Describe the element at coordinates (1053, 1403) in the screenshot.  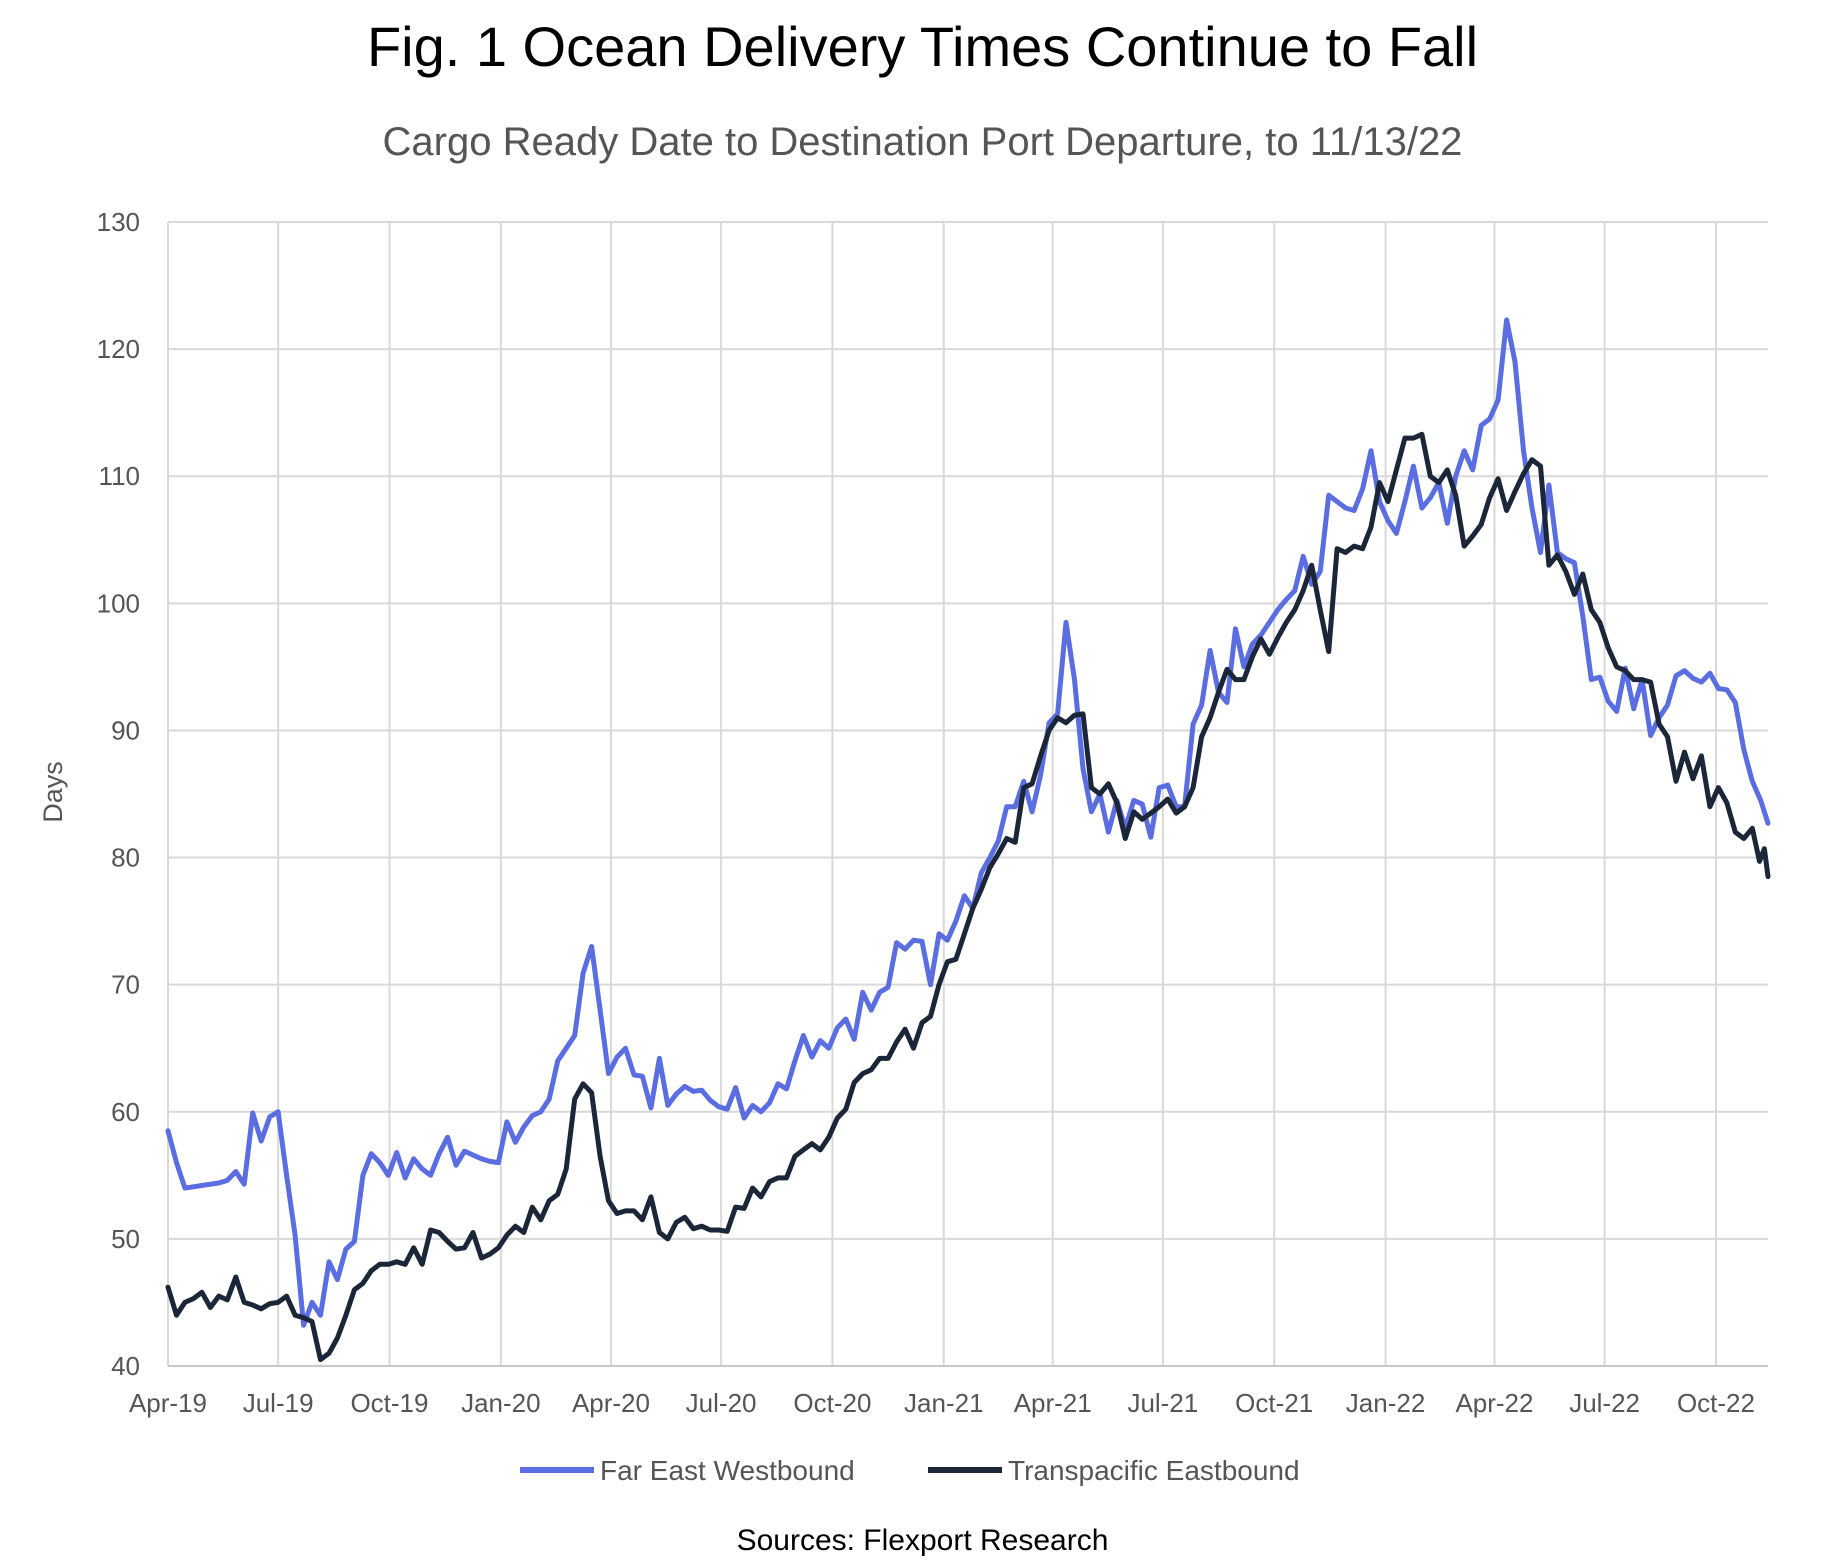
I see `x-tick-label: Apr-21` at that location.